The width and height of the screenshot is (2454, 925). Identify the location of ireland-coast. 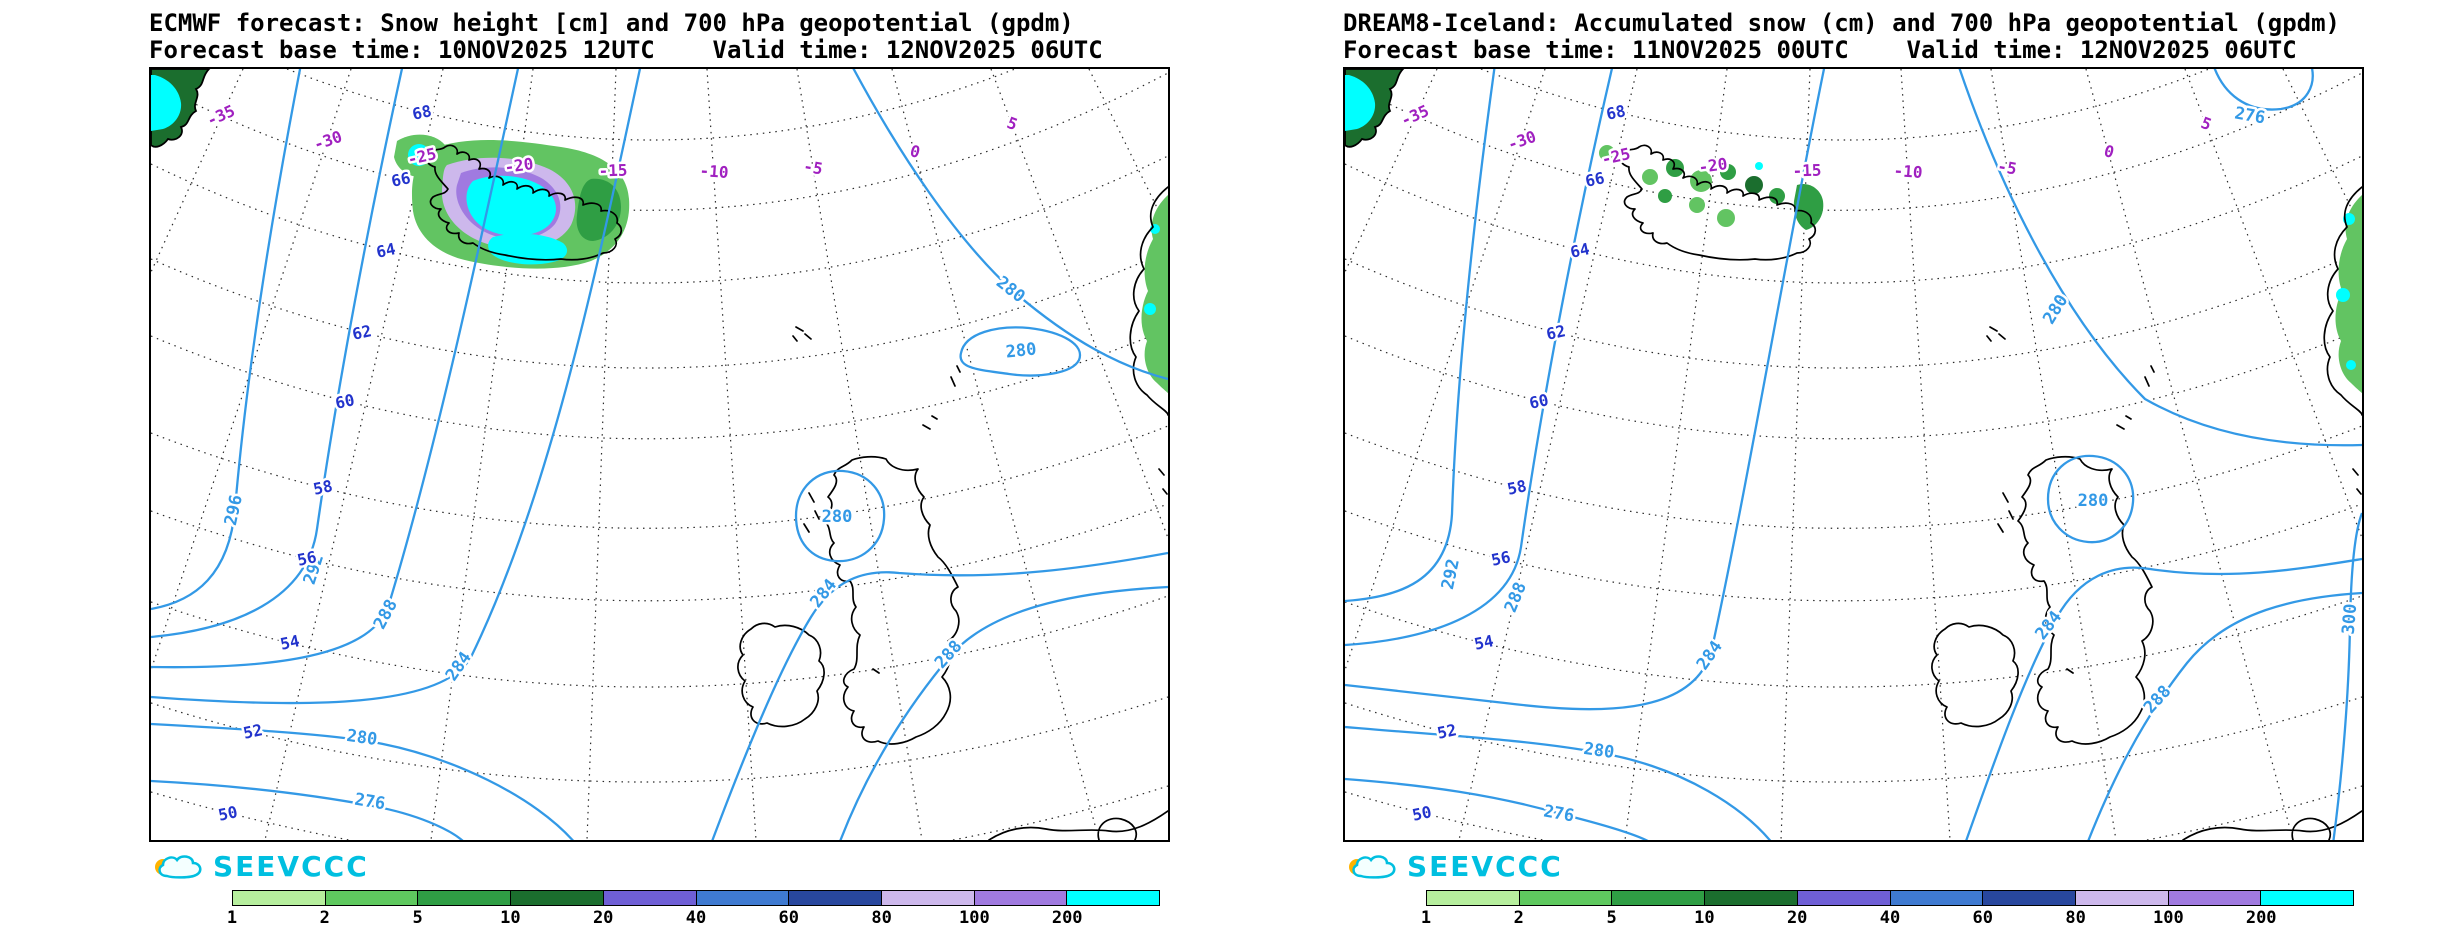
(1975, 675).